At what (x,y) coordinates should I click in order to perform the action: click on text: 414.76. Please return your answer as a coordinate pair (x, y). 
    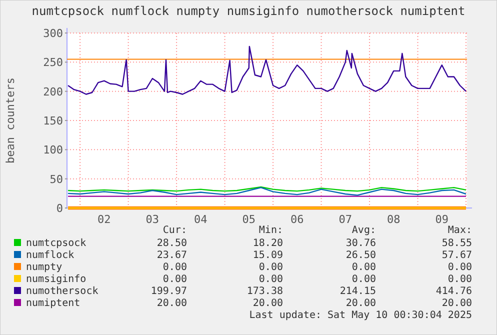
    Looking at the image, I should click on (454, 291).